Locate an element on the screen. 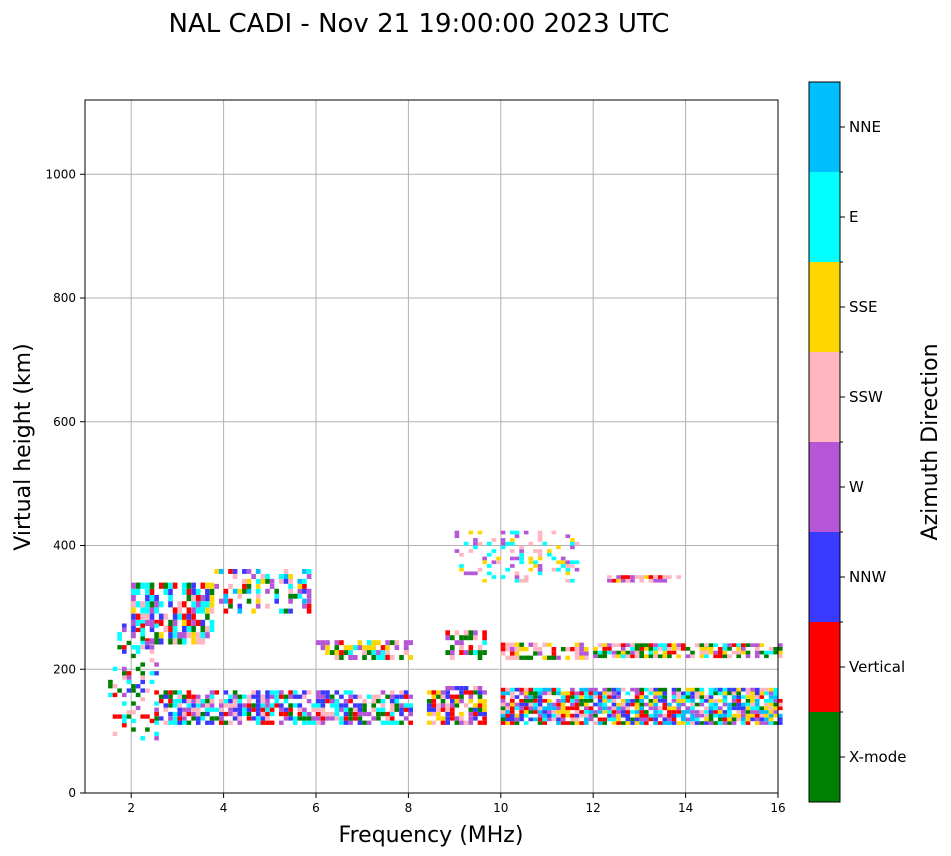  colorbar-segment is located at coordinates (824, 757).